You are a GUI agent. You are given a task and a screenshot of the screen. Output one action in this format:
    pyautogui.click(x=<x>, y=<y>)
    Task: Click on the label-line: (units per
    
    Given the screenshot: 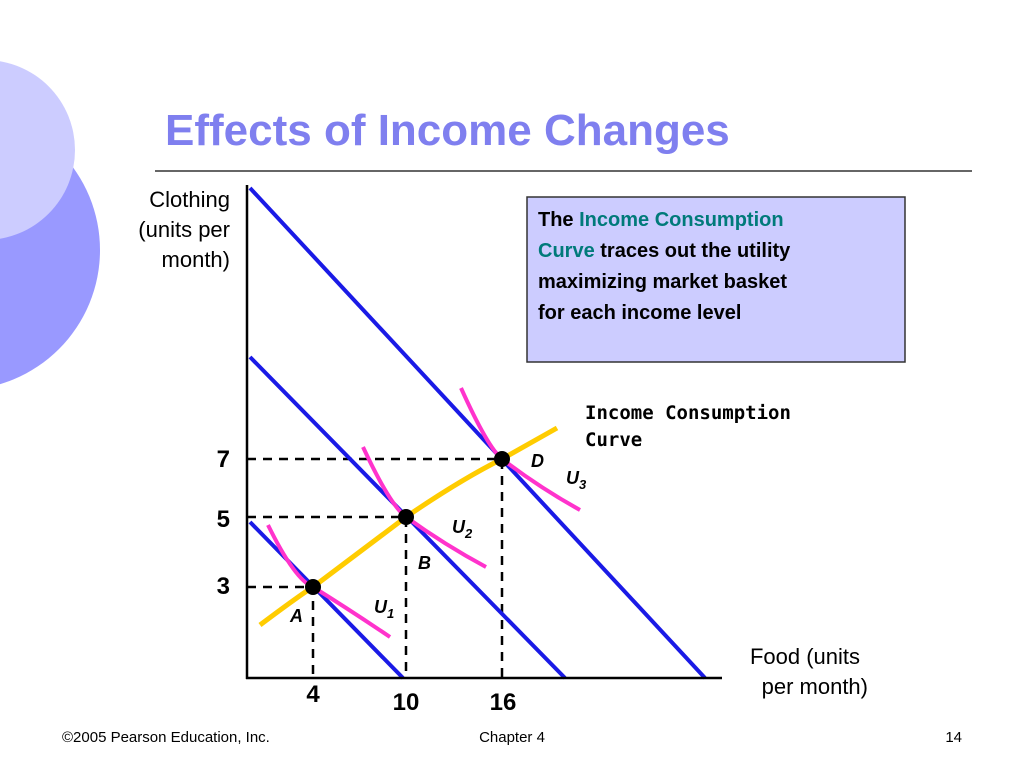 What is the action you would take?
    pyautogui.click(x=184, y=229)
    